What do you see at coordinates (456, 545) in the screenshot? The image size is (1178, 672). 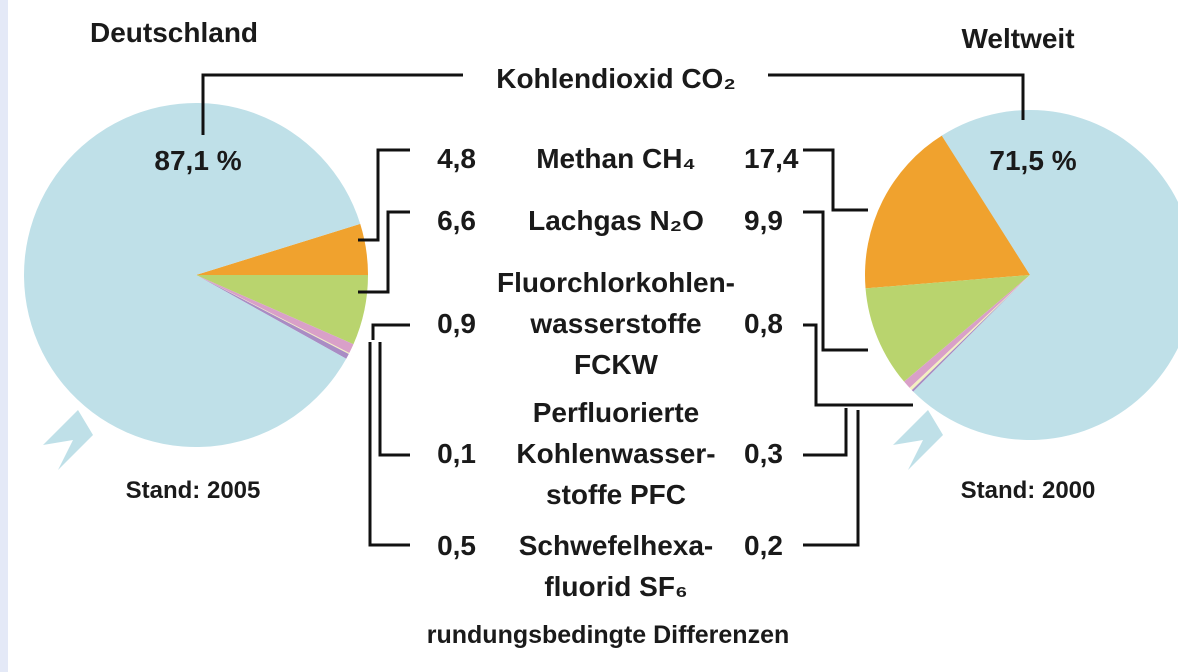 I see `value-label: 0,5` at bounding box center [456, 545].